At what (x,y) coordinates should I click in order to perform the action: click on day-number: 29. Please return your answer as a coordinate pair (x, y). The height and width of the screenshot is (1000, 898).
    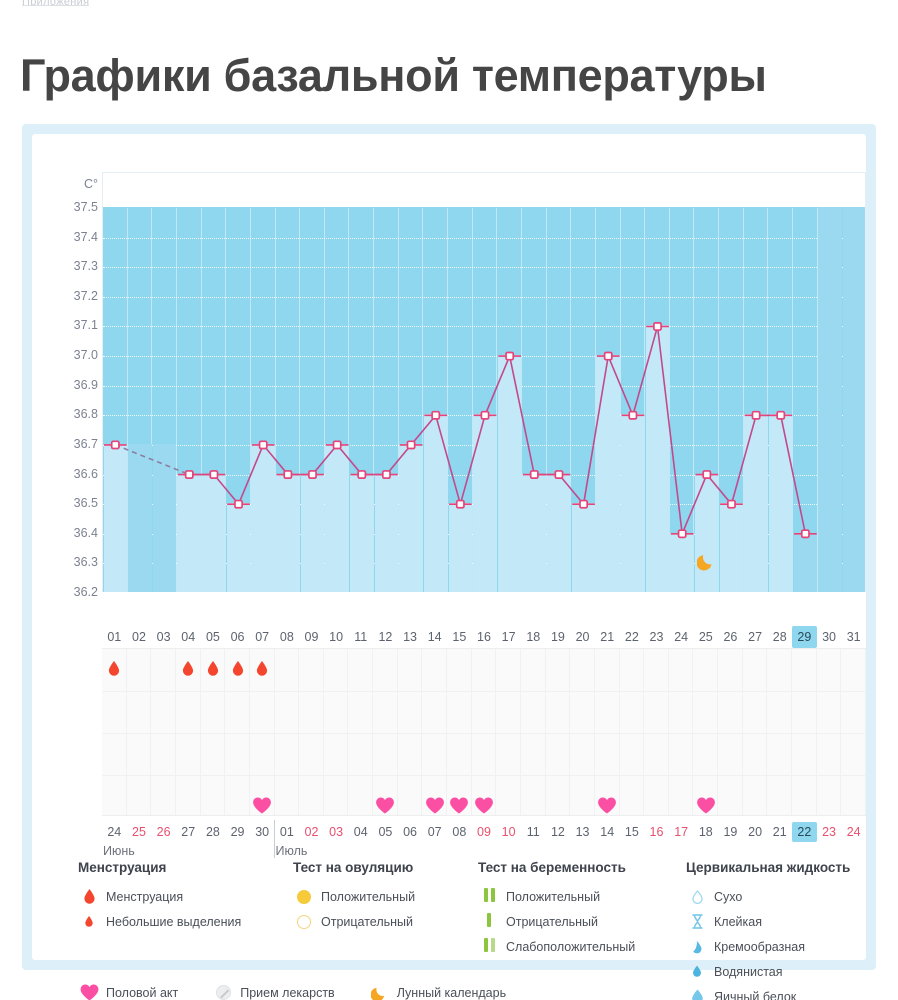
    Looking at the image, I should click on (804, 637).